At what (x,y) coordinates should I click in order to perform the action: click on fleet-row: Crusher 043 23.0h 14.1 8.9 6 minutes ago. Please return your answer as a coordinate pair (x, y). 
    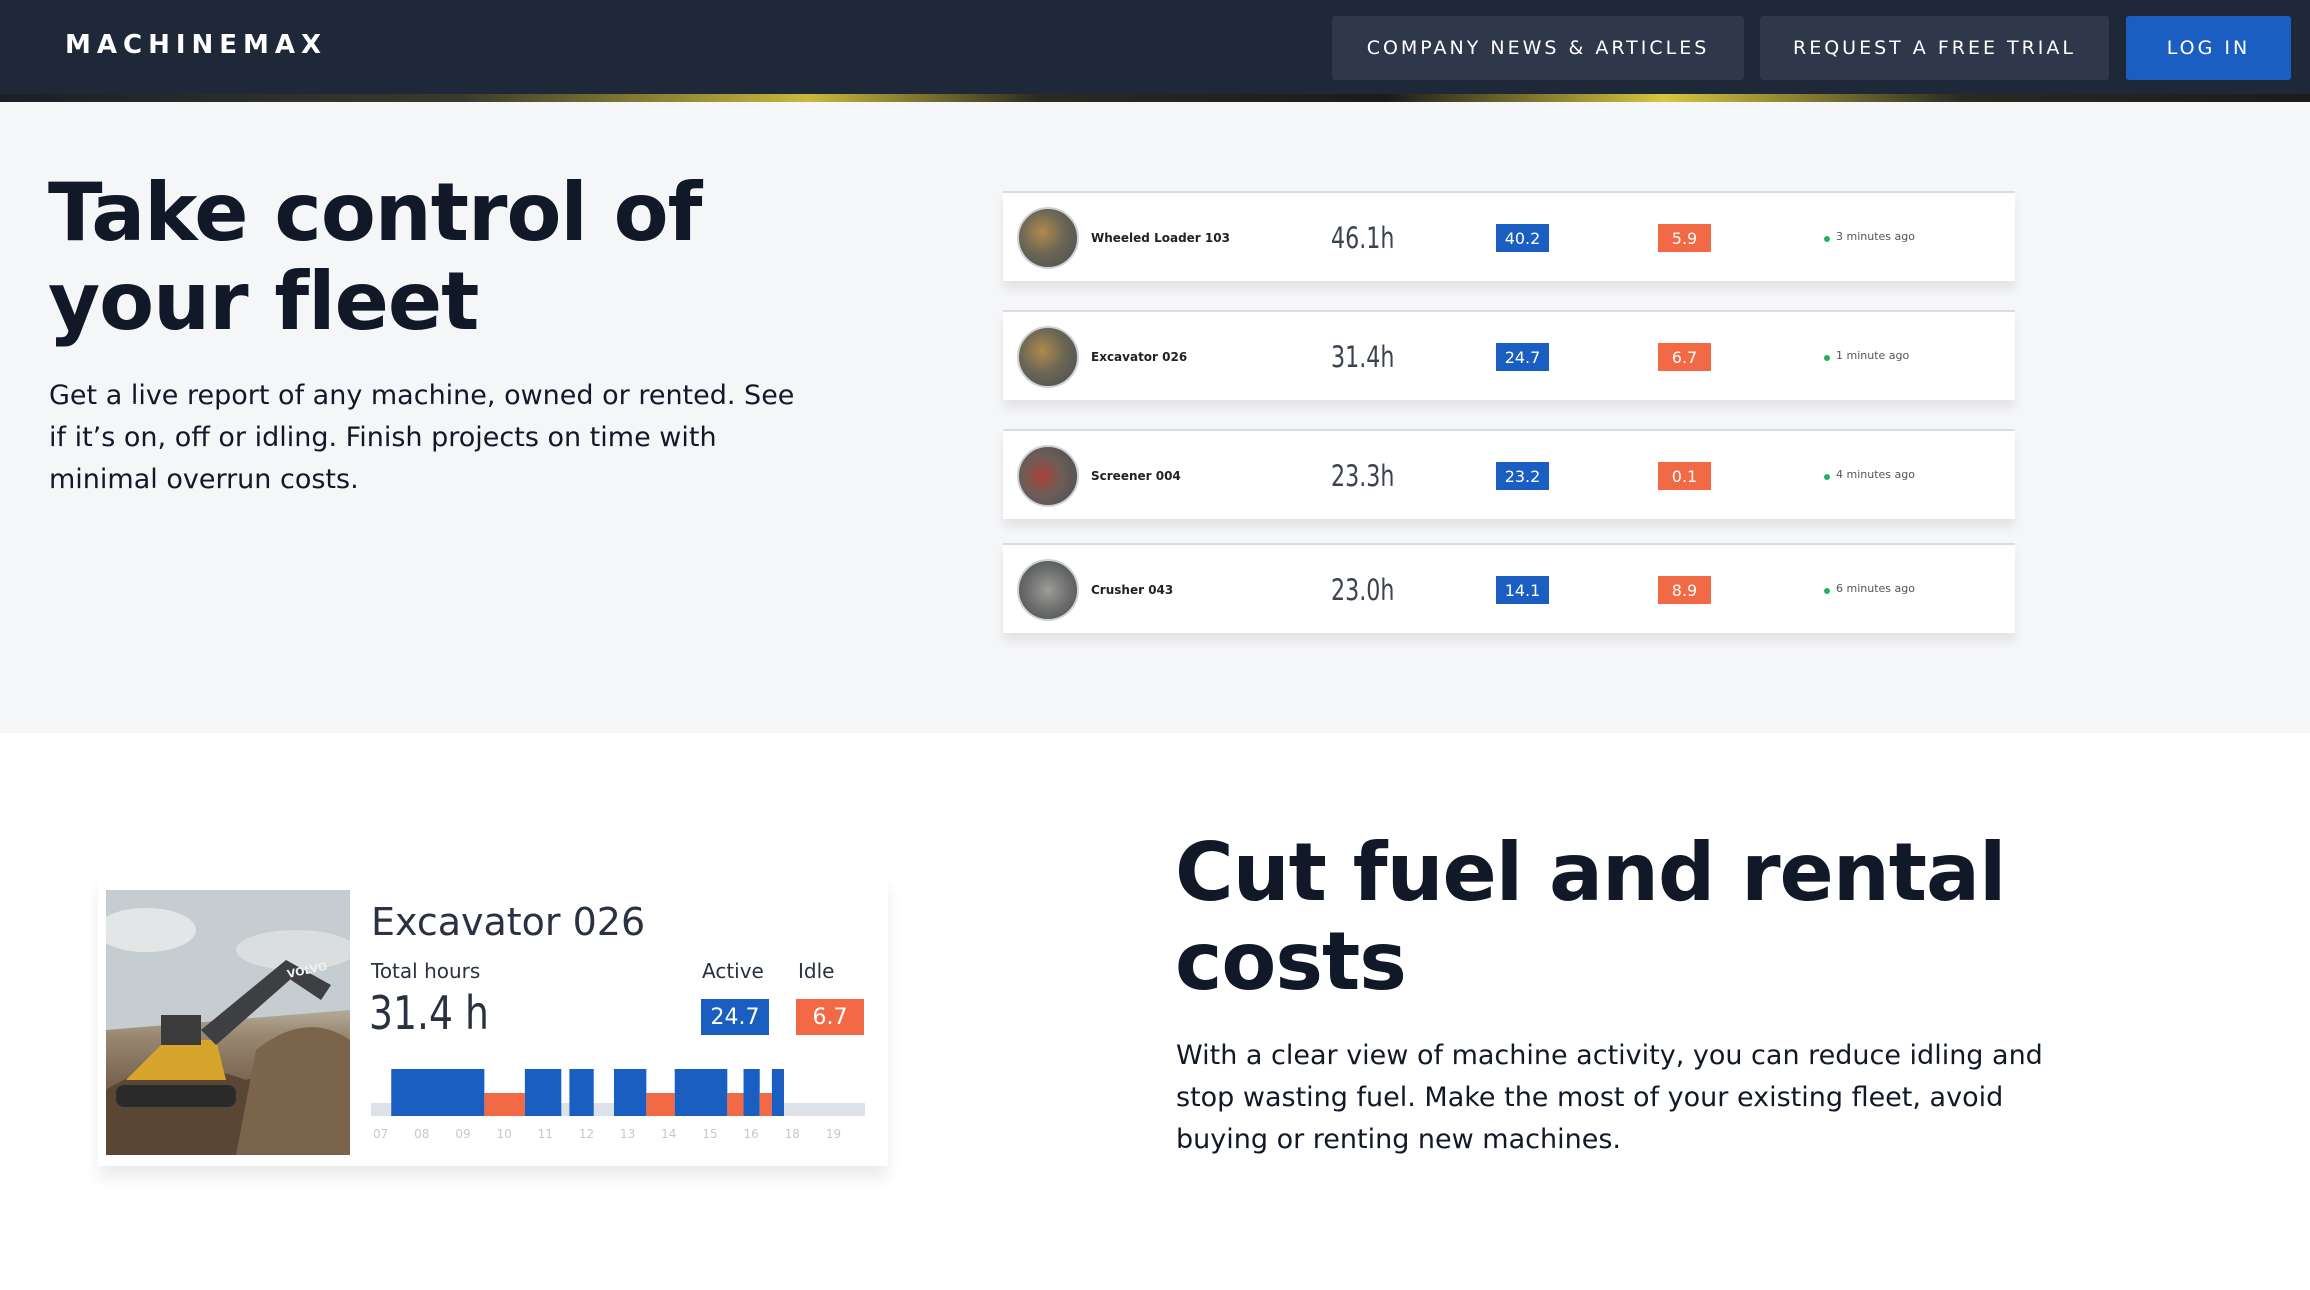
    Looking at the image, I should click on (1509, 588).